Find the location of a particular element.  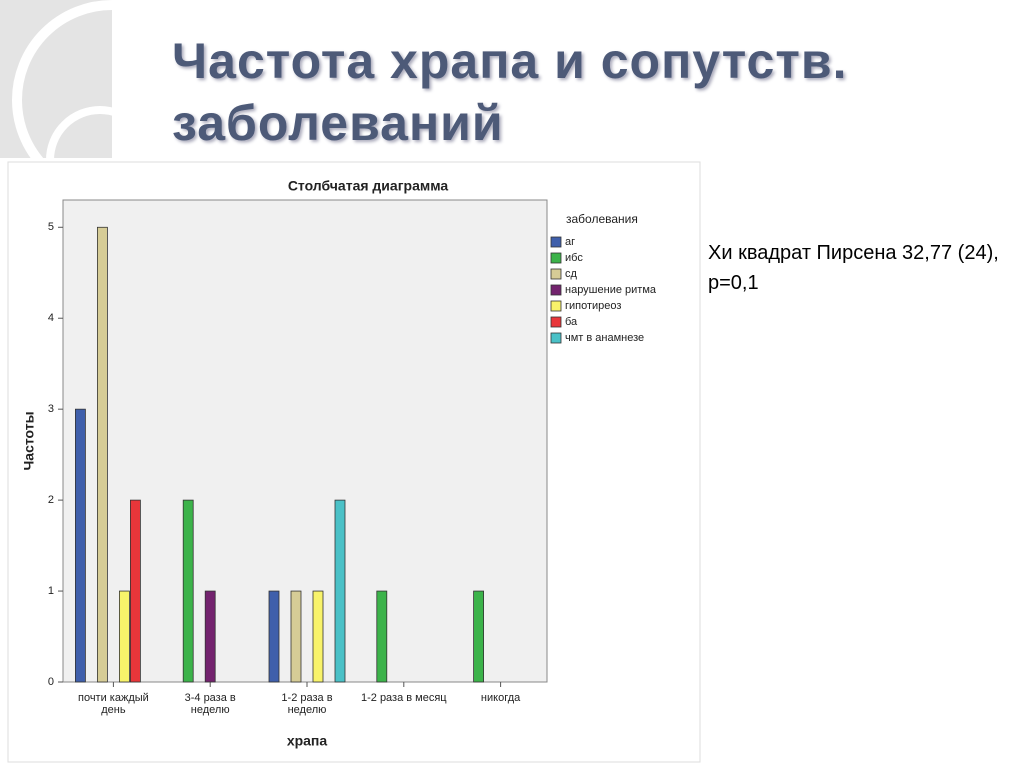

y-tick-label: 4 is located at coordinates (51, 318).